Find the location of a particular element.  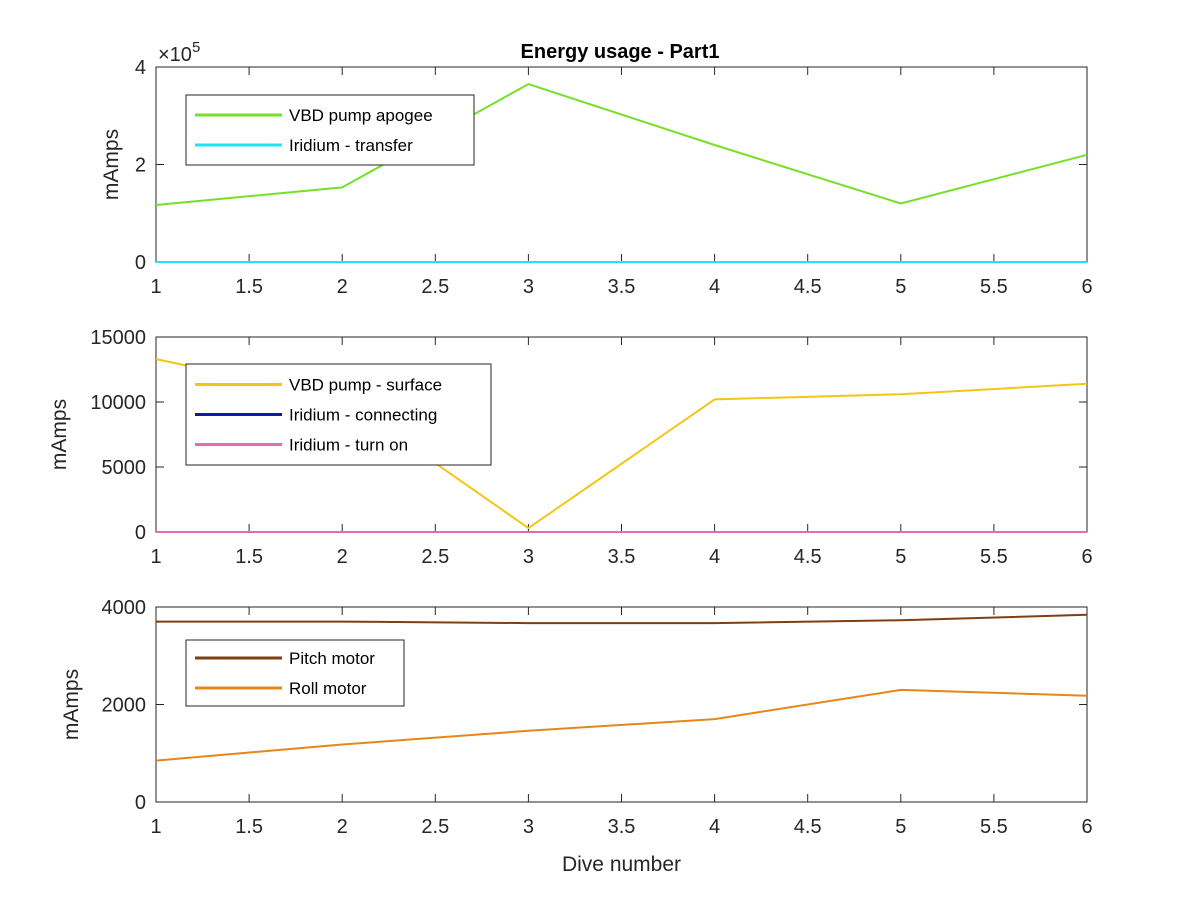

y-exponent-label: ×10⁵ is located at coordinates (179, 52).